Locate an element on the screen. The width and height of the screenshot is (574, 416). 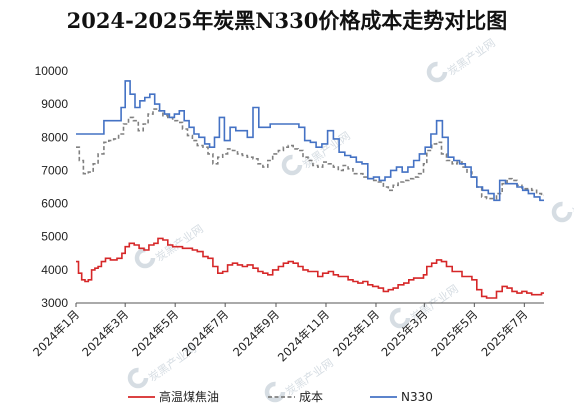
y-axis: 3000 4000 5000 6000 7000 8000 9000 10000 is located at coordinates (52, 187).